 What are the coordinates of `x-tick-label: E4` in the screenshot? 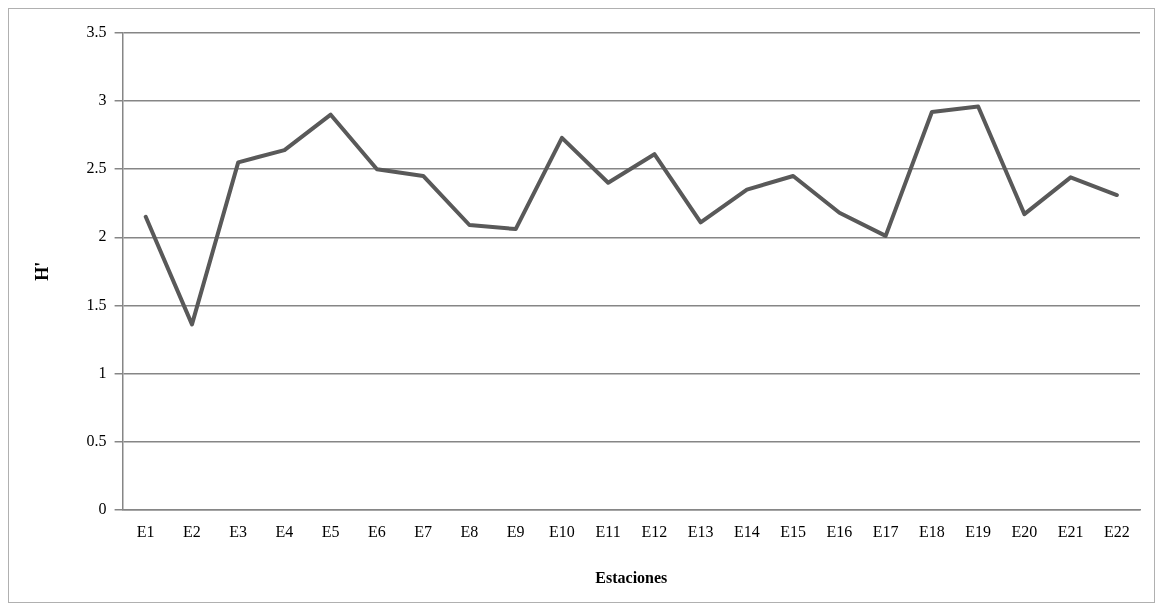 It's located at (284, 532).